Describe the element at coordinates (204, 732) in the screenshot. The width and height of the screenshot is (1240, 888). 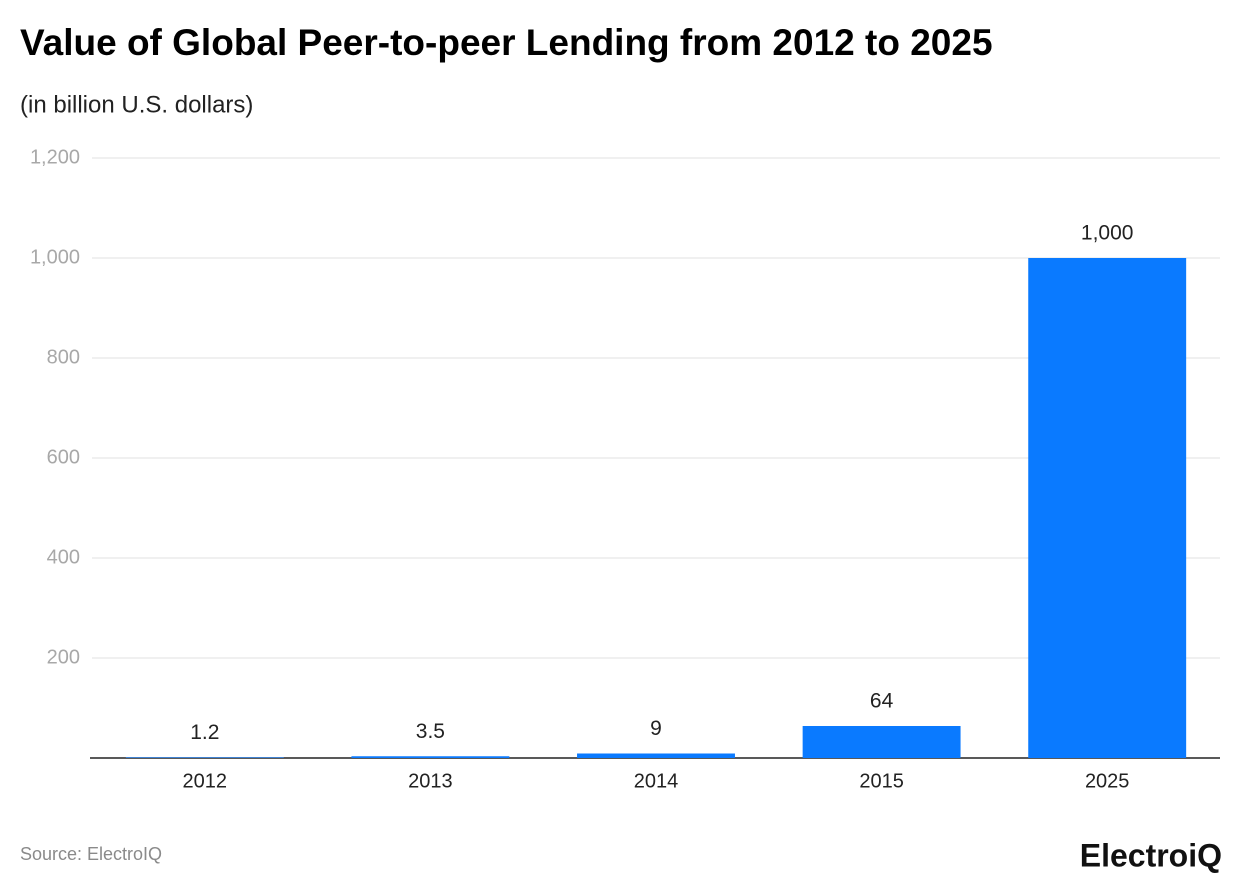
I see `data-label: 1.2` at that location.